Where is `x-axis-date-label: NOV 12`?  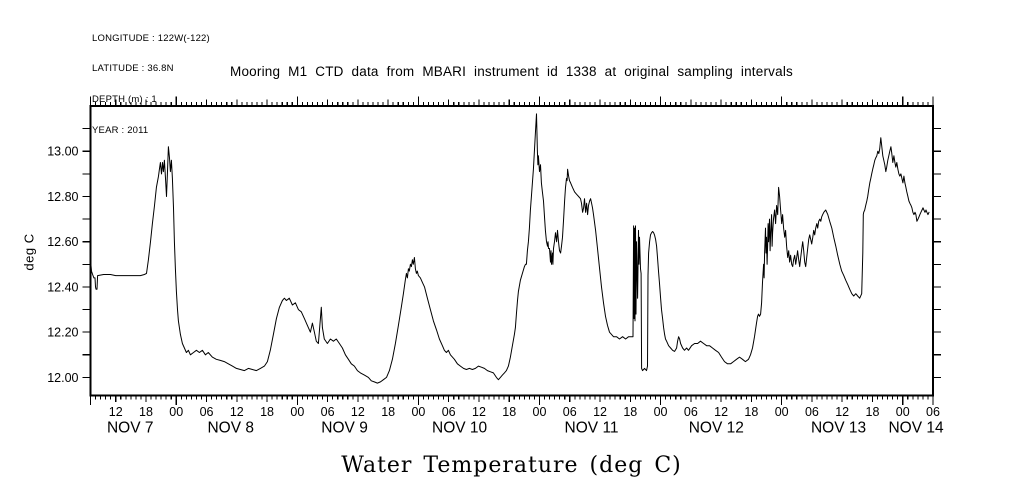 x-axis-date-label: NOV 12 is located at coordinates (716, 428).